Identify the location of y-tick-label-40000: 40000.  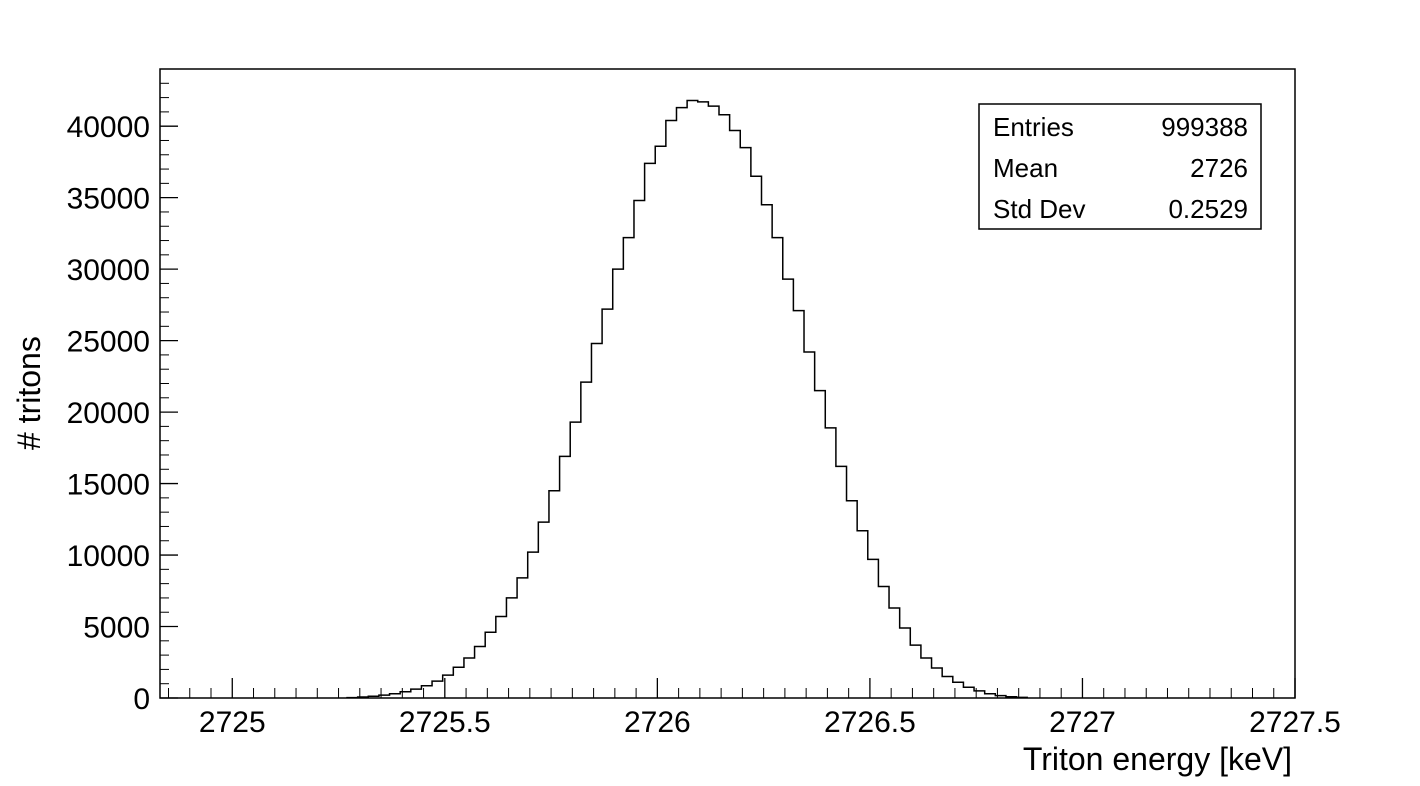
(108, 127).